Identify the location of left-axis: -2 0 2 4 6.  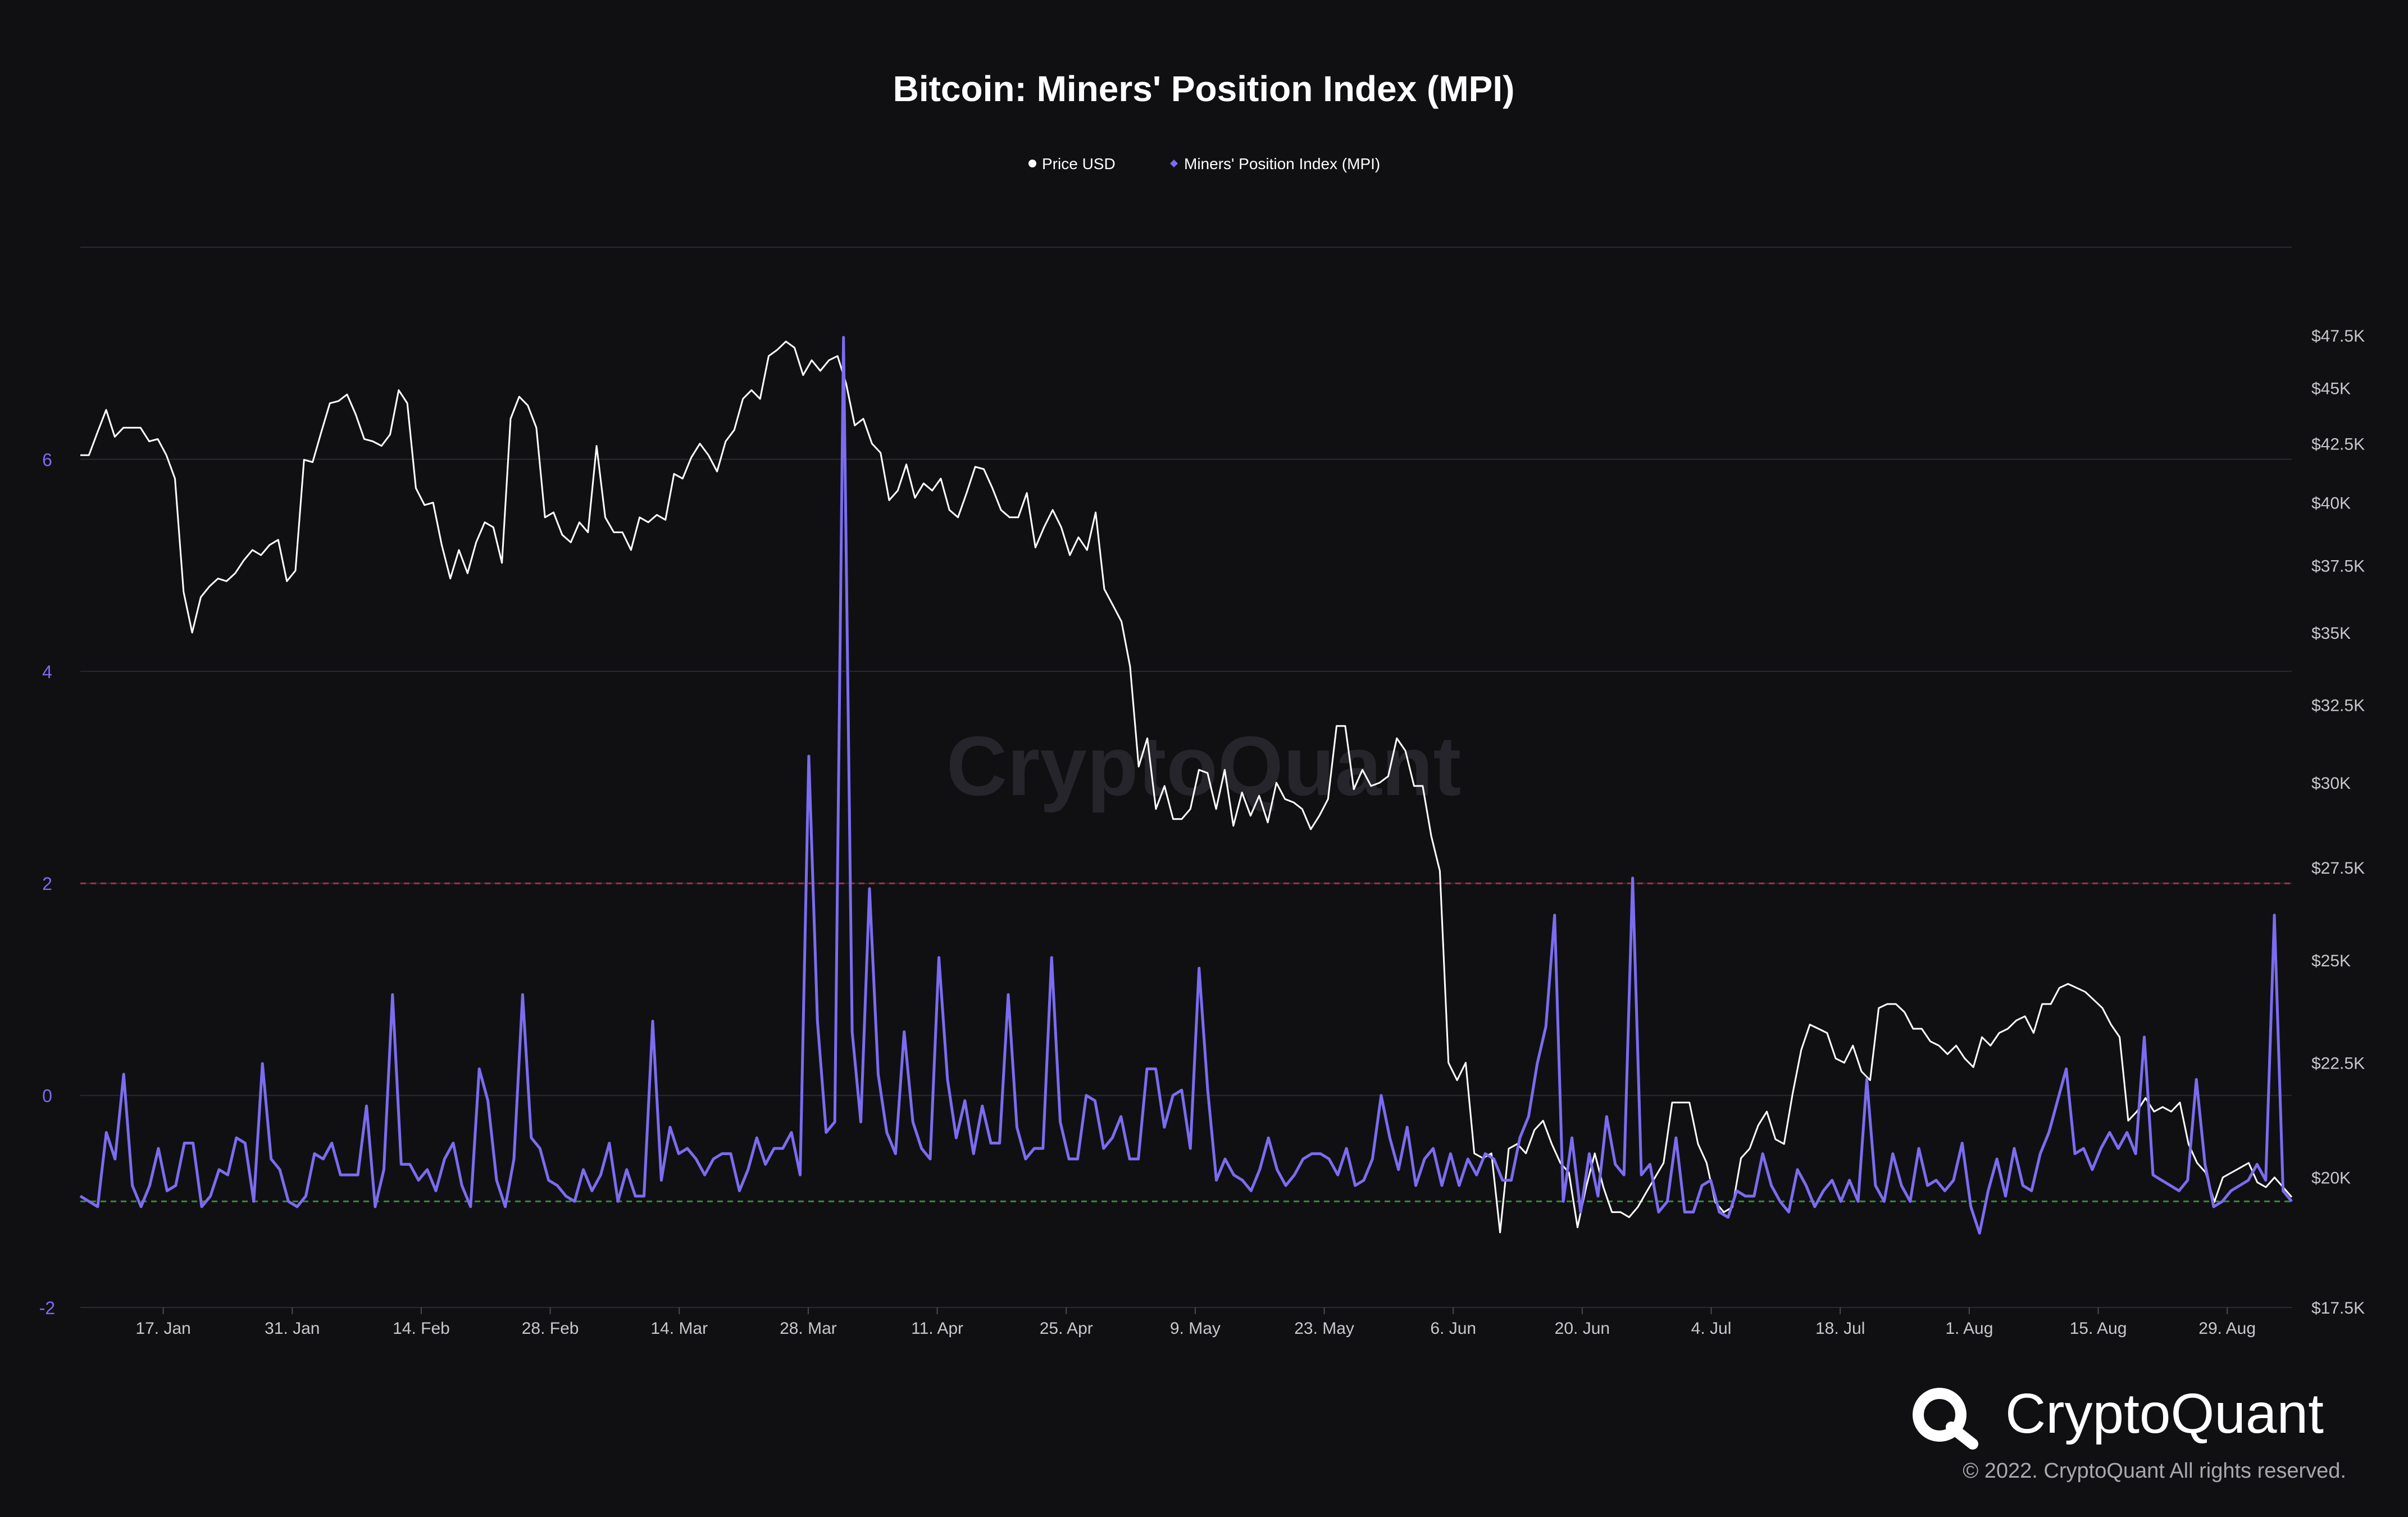
(47, 883).